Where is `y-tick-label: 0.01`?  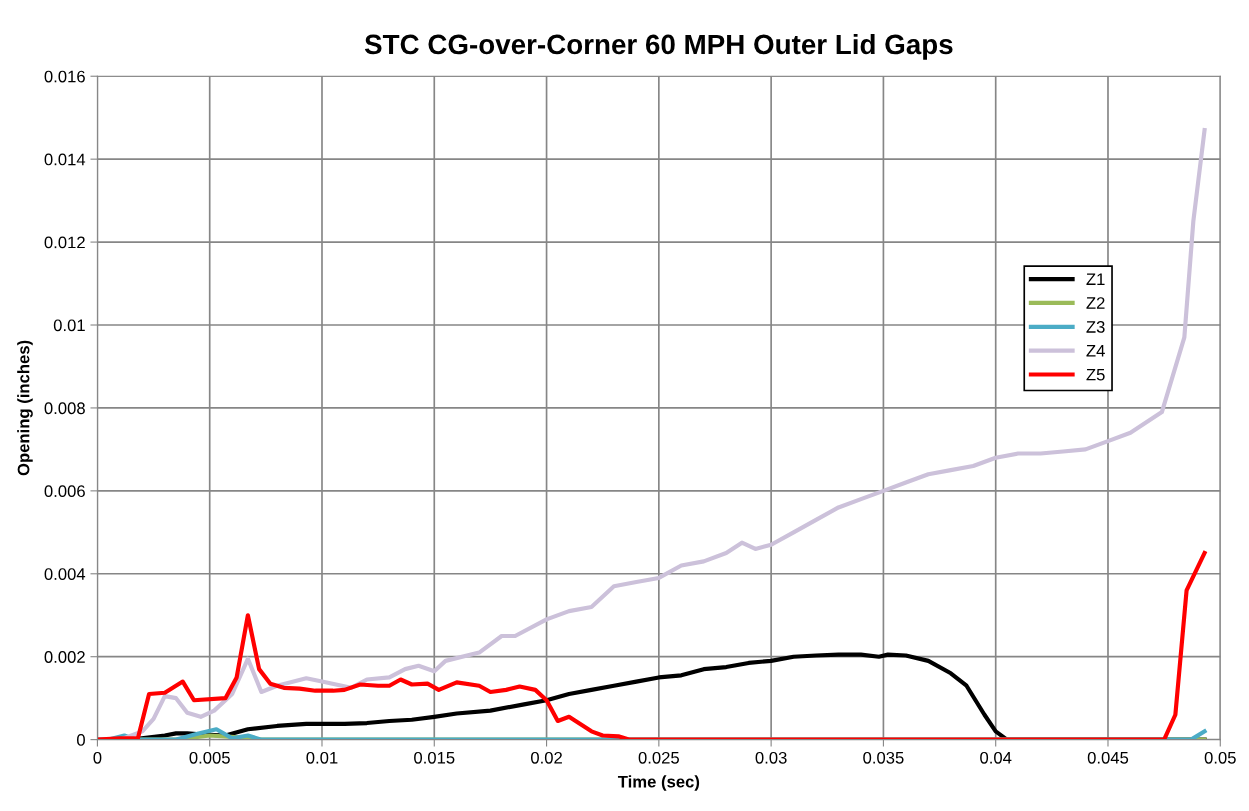
y-tick-label: 0.01 is located at coordinates (69, 325).